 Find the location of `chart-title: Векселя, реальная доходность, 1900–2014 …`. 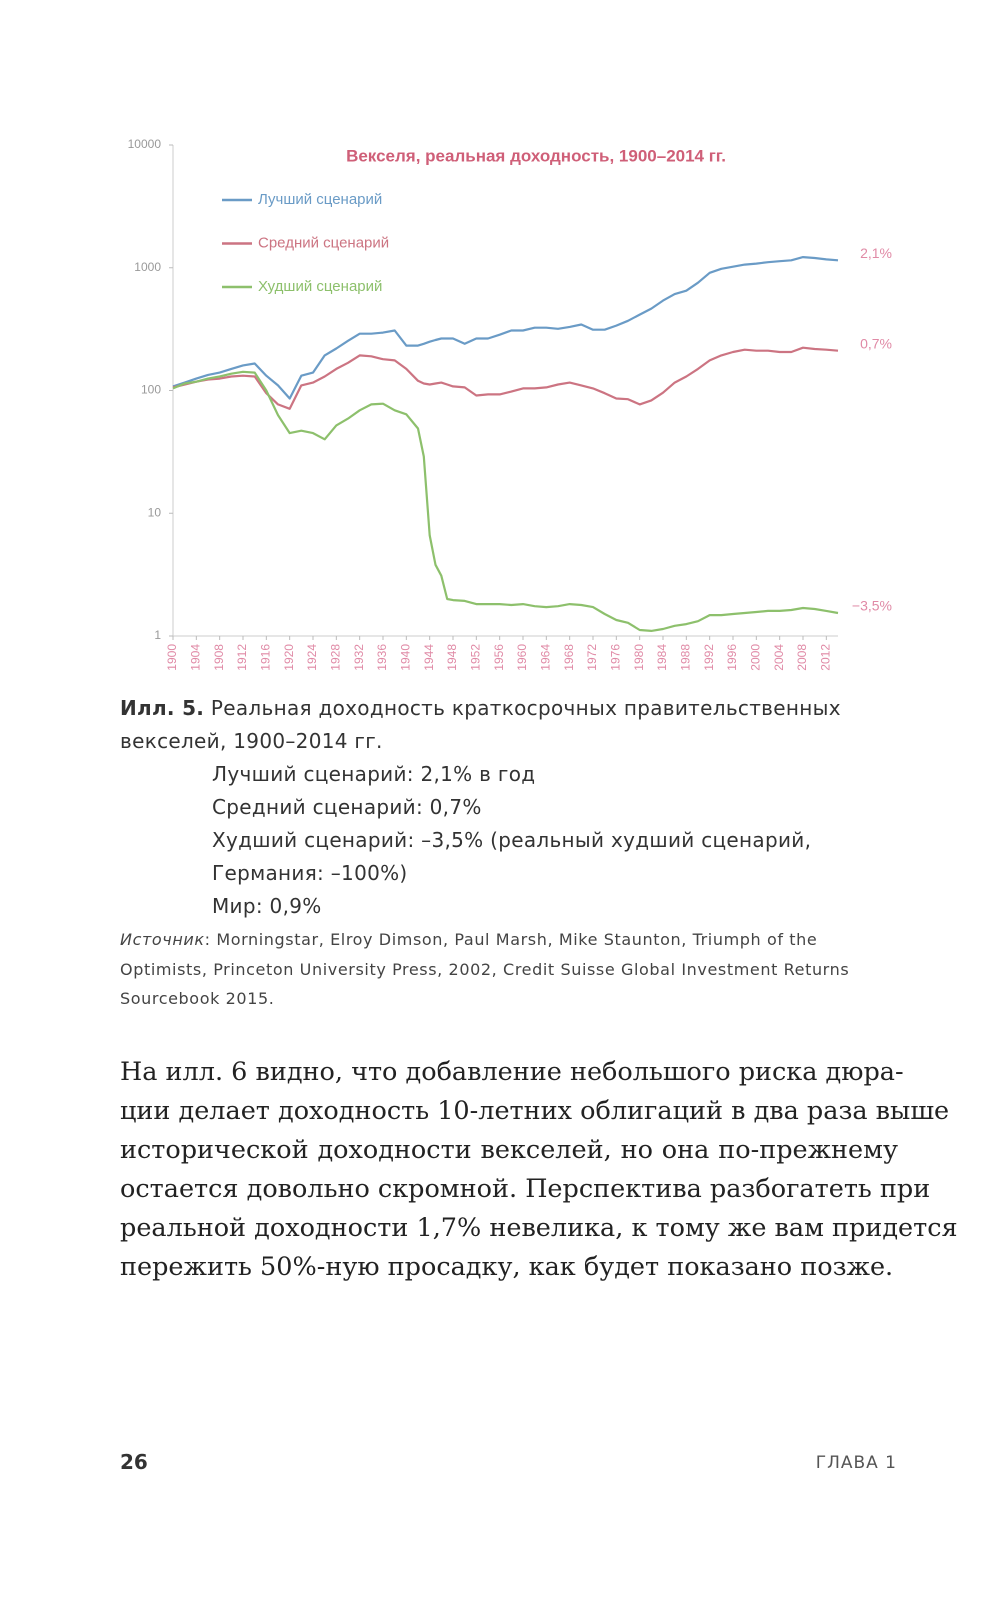

chart-title: Векселя, реальная доходность, 1900–2014 … is located at coordinates (536, 155).